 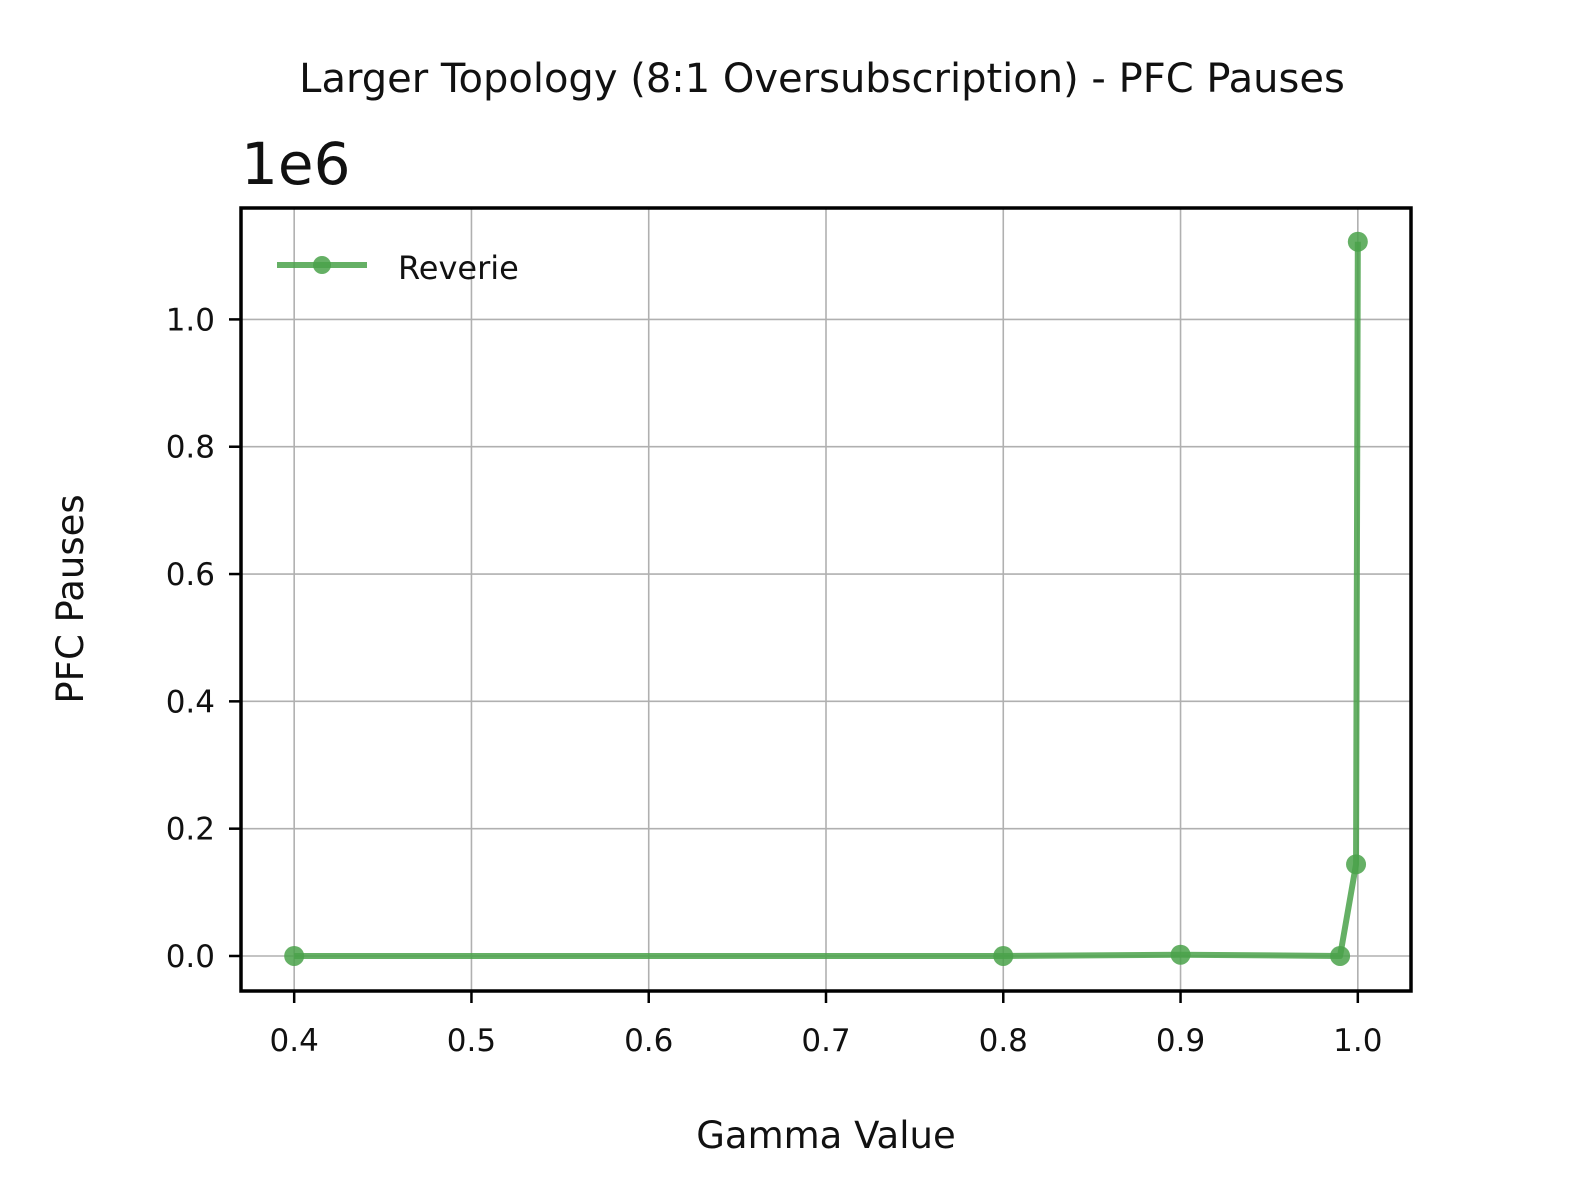 I want to click on legend: Reverie, so click(x=398, y=268).